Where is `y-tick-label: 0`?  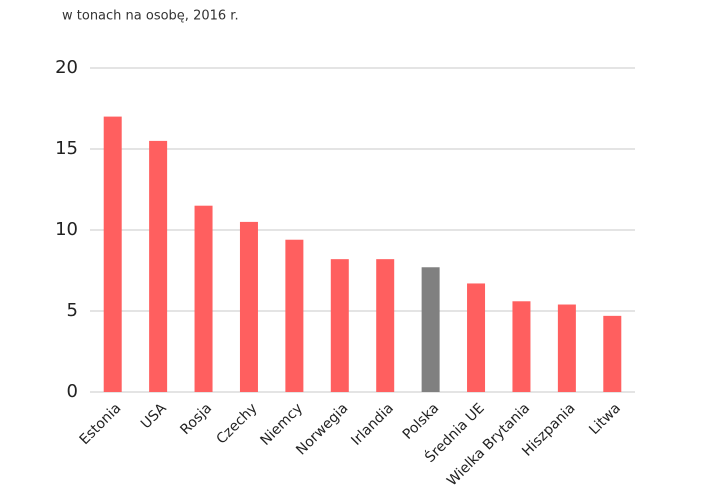
y-tick-label: 0 is located at coordinates (72, 391).